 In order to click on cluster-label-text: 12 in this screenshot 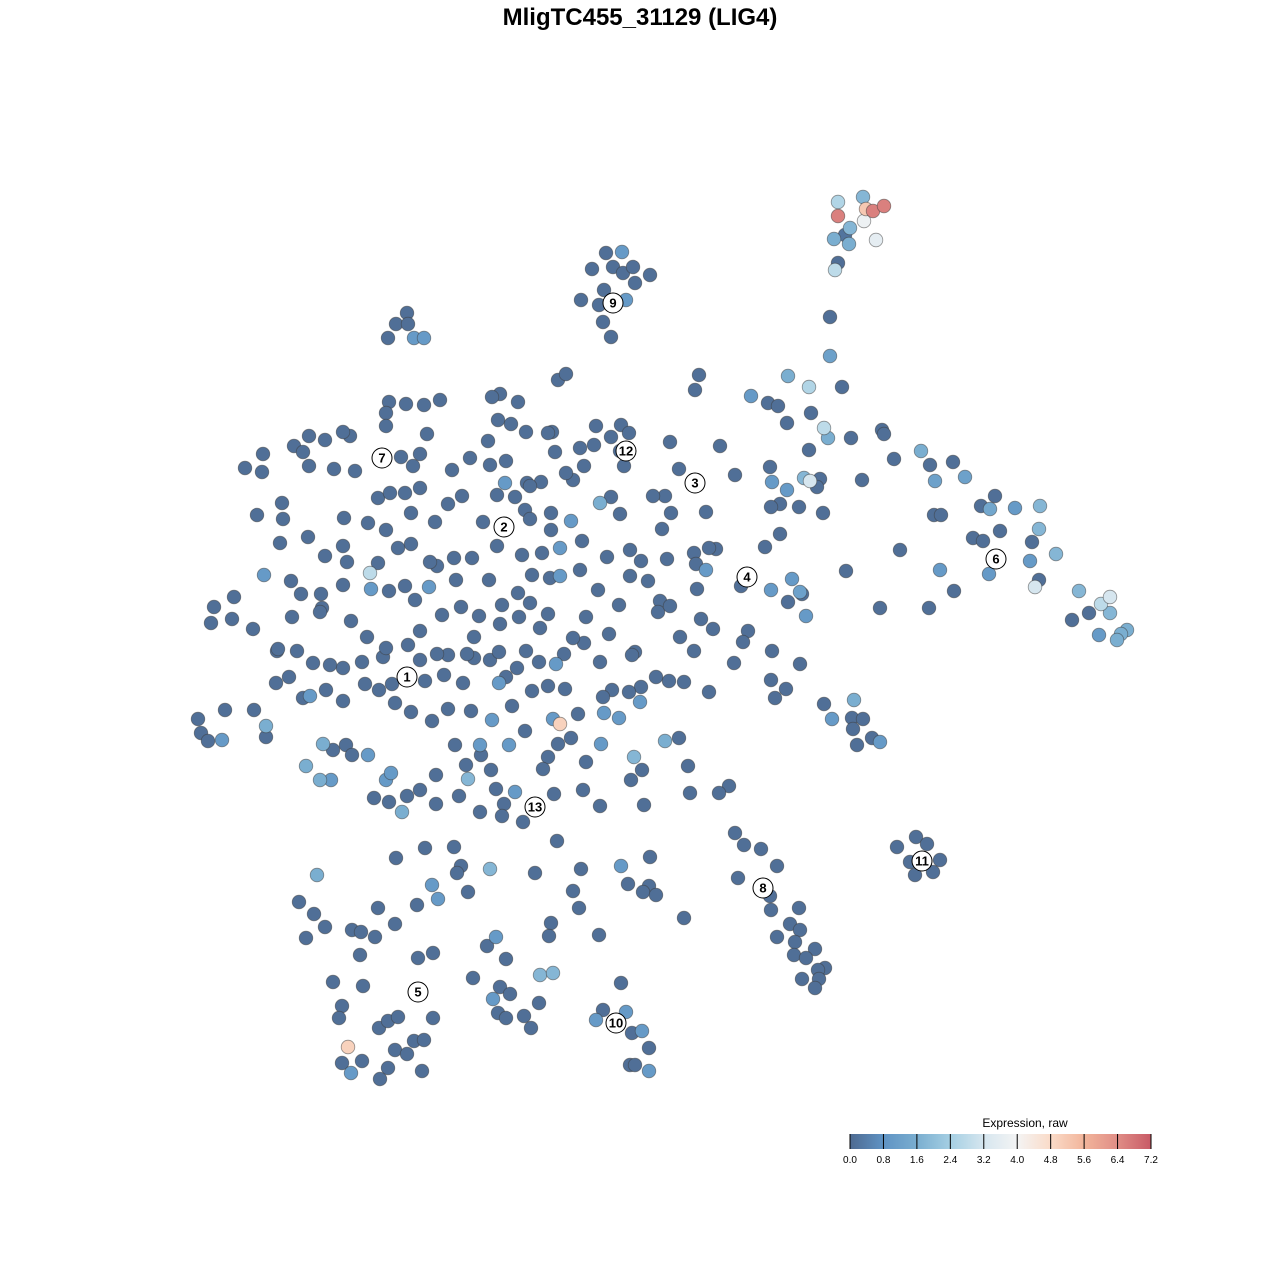, I will do `click(626, 451)`.